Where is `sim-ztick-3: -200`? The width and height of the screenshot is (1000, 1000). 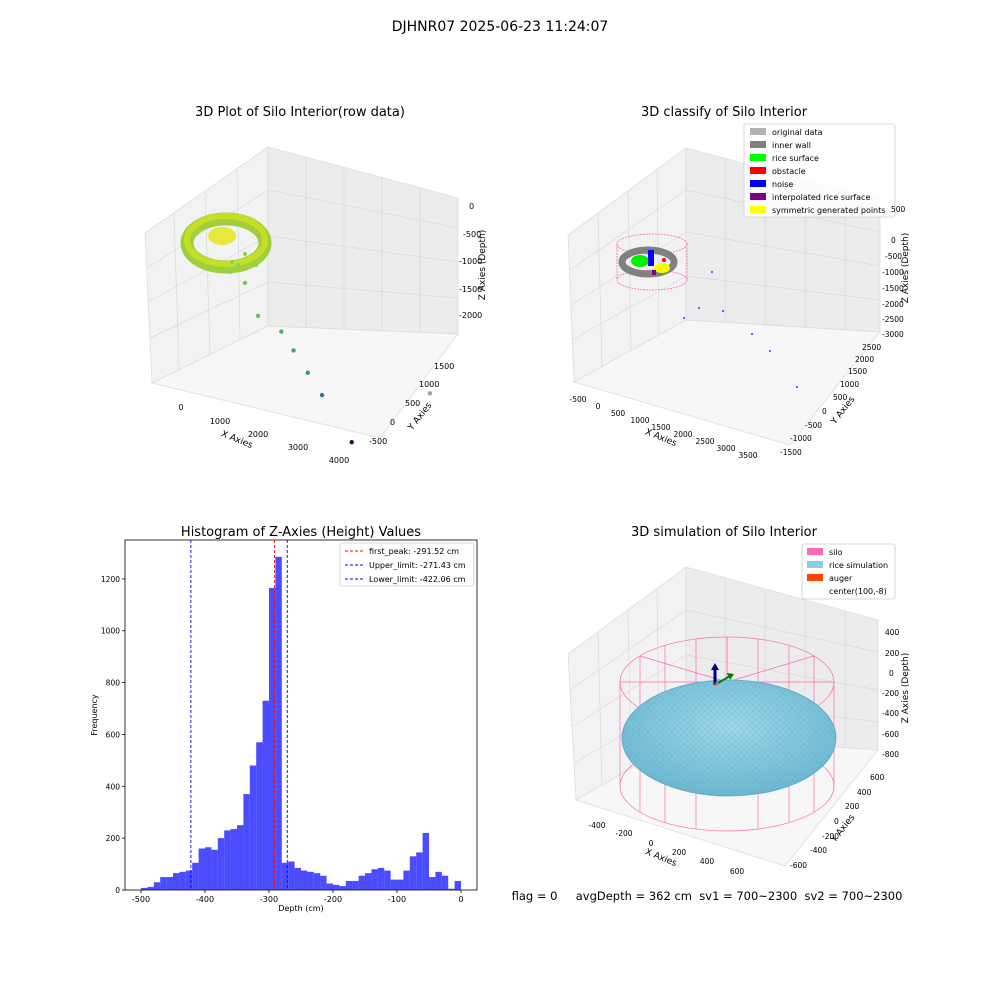 sim-ztick-3: -200 is located at coordinates (890, 693).